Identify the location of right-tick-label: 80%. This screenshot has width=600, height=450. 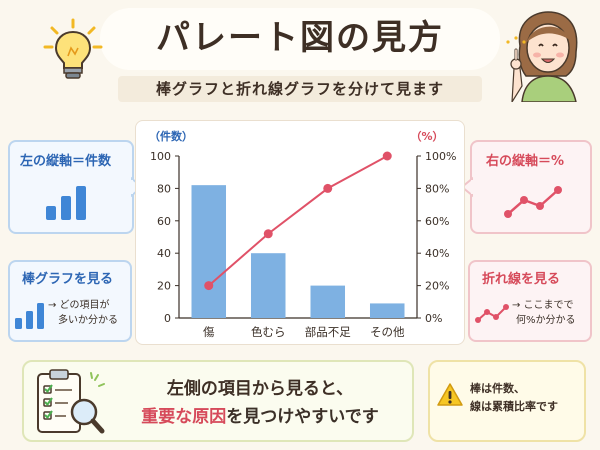
(437, 188).